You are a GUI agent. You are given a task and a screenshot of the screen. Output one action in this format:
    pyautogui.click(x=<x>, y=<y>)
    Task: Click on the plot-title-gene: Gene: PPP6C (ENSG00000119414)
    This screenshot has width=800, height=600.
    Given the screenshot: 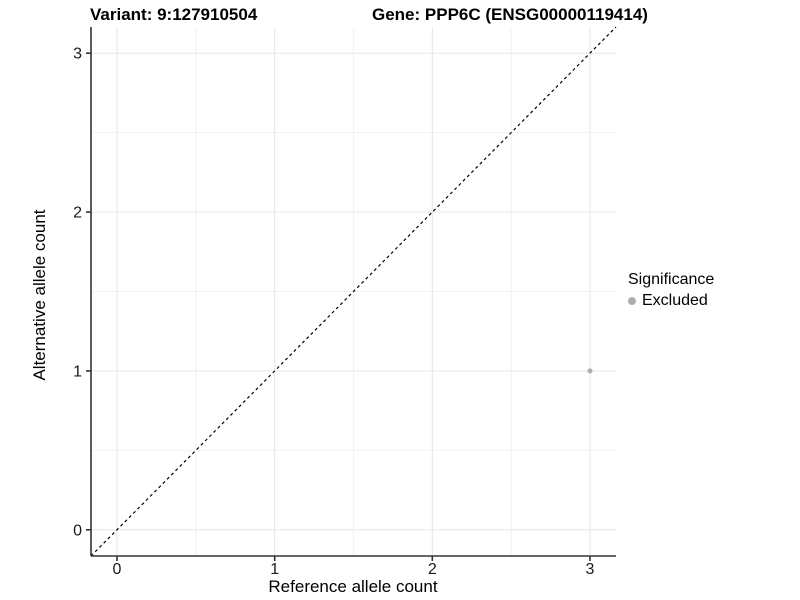 What is the action you would take?
    pyautogui.click(x=510, y=14)
    